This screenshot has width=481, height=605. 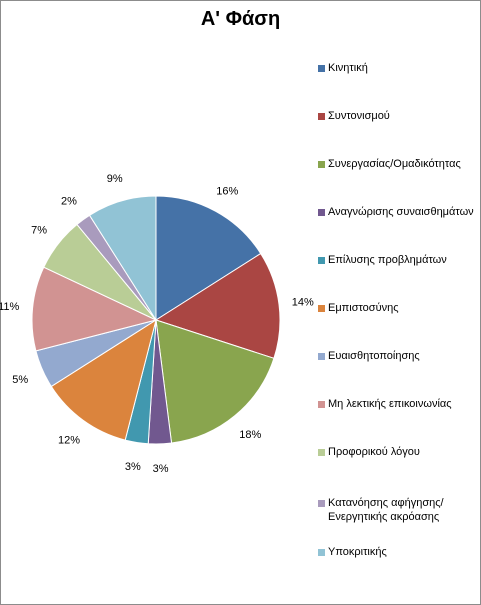 I want to click on legend-item: Αναγνώρισης συναισθημάτων, so click(x=398, y=212).